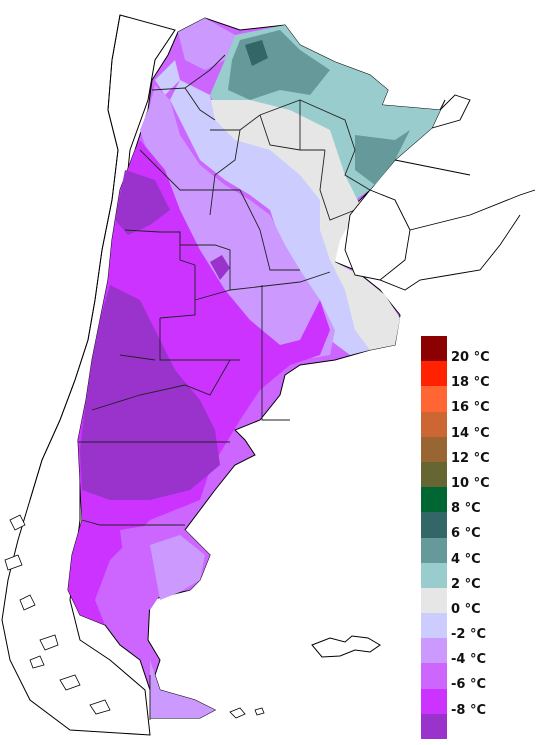 The width and height of the screenshot is (538, 745). What do you see at coordinates (466, 609) in the screenshot?
I see `legend-label: 0 °C` at bounding box center [466, 609].